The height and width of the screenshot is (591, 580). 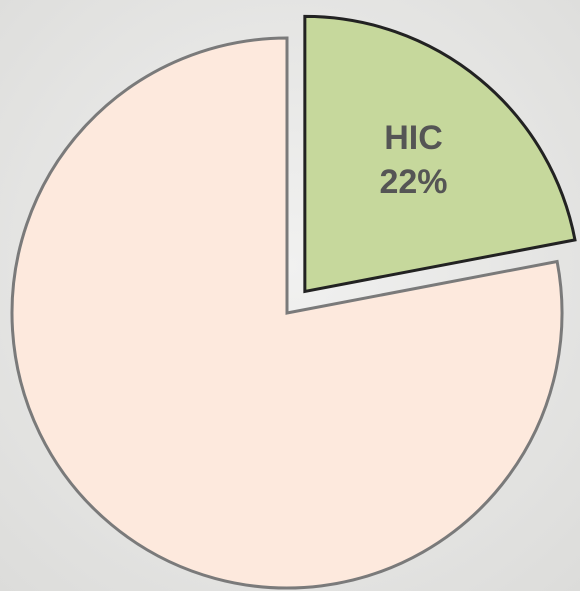 What do you see at coordinates (413, 182) in the screenshot?
I see `slice-value-label: 22%` at bounding box center [413, 182].